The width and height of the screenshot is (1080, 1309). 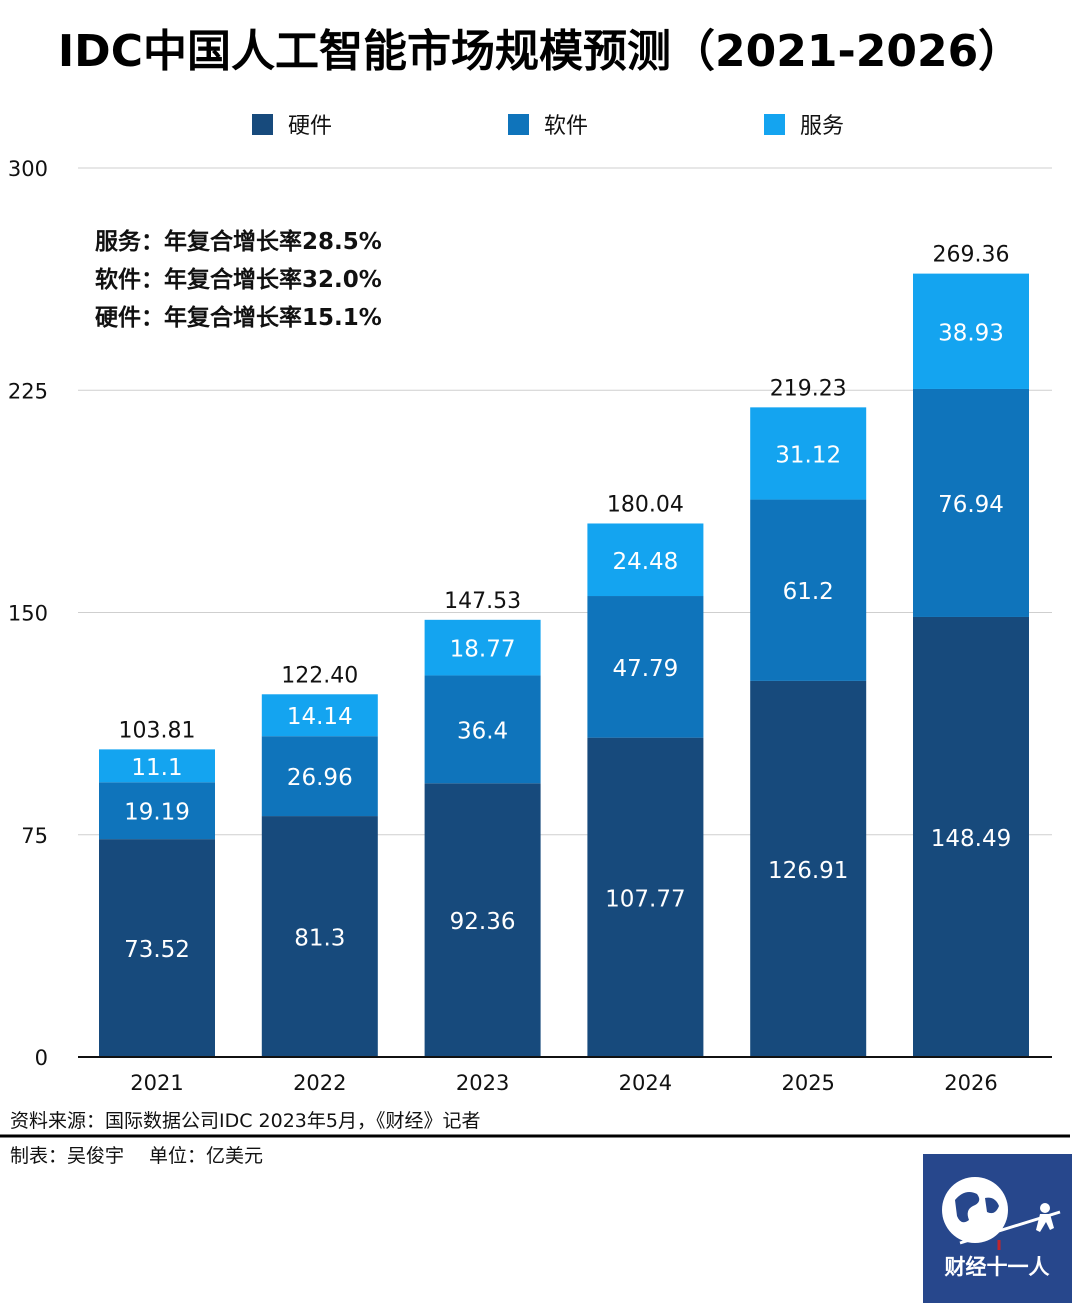 I want to click on y-tick-label: 150, so click(x=28, y=614).